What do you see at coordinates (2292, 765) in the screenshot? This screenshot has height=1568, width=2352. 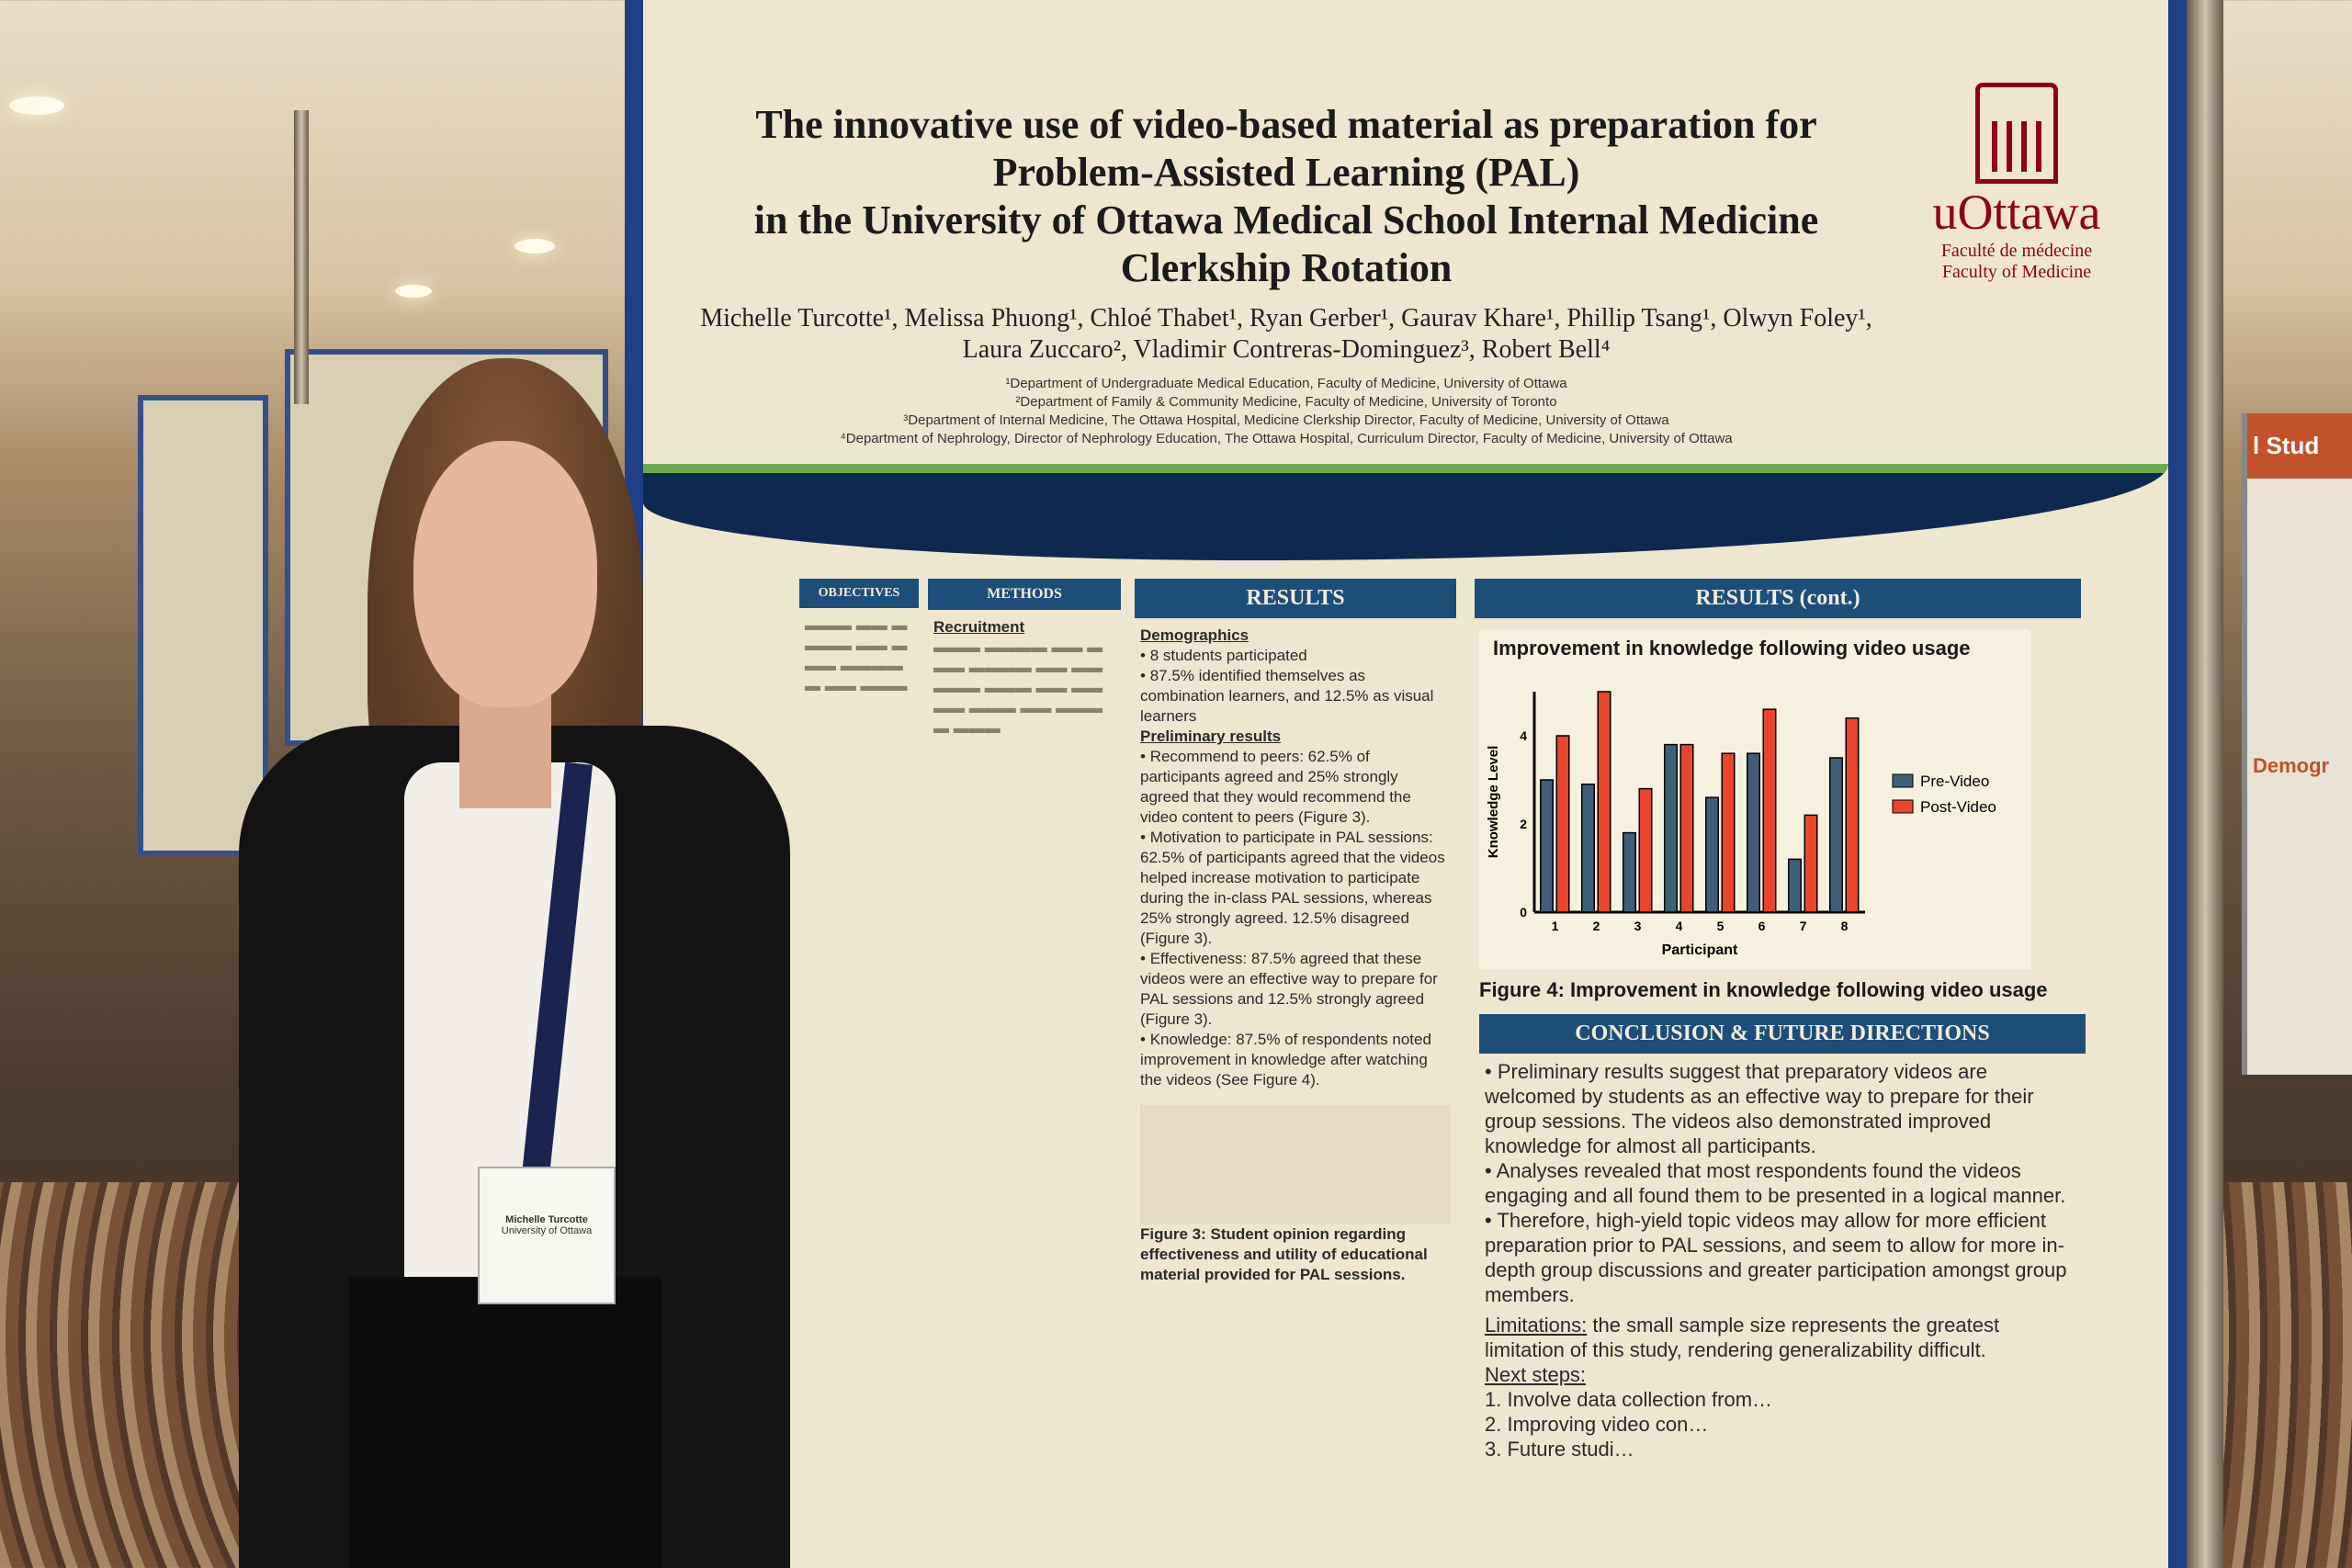 I see `neighbor-poster-subheading: Demogr` at bounding box center [2292, 765].